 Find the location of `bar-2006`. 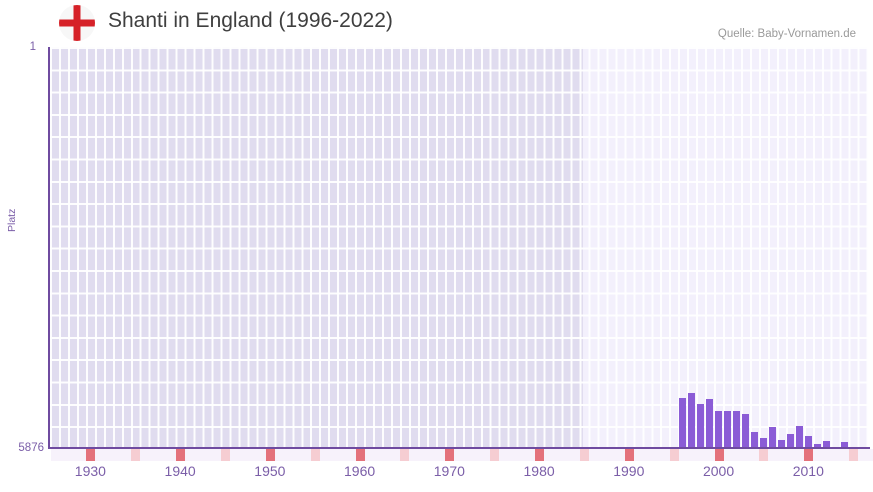

bar-2006 is located at coordinates (772, 437).